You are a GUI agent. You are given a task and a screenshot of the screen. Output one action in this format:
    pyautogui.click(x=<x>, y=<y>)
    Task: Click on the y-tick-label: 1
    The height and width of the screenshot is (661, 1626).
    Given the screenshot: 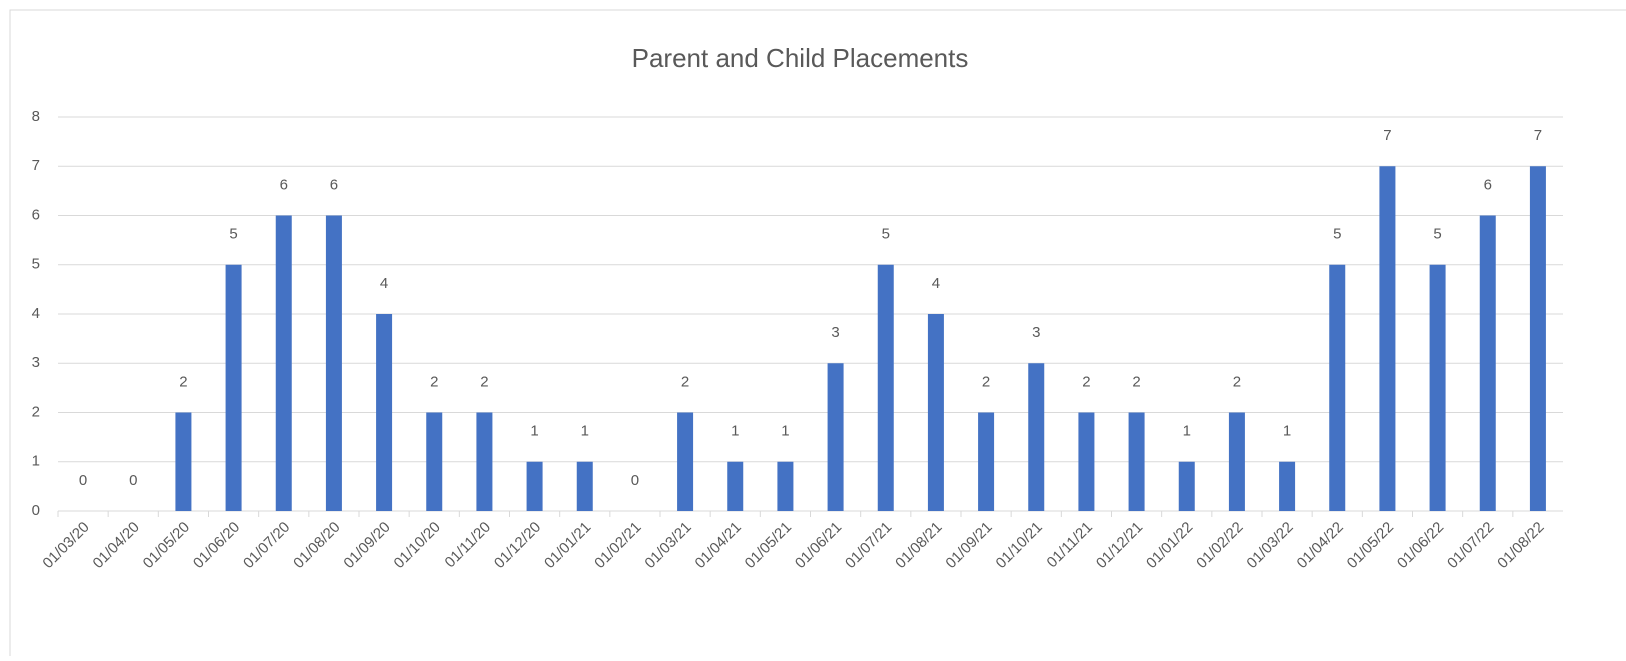 What is the action you would take?
    pyautogui.click(x=36, y=461)
    